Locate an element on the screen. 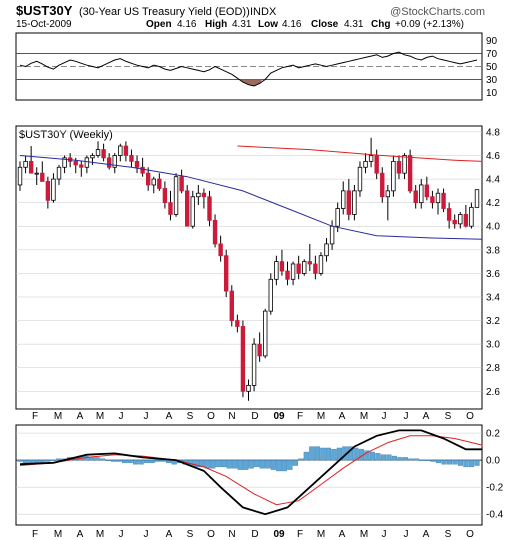  rsi-tick-label: 70 is located at coordinates (492, 54).